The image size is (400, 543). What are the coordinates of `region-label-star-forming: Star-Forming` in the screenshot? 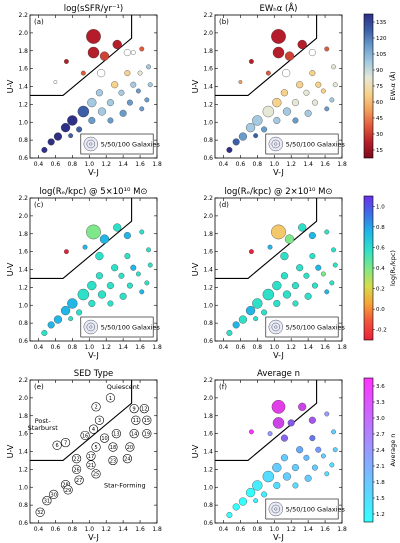 It's located at (125, 485).